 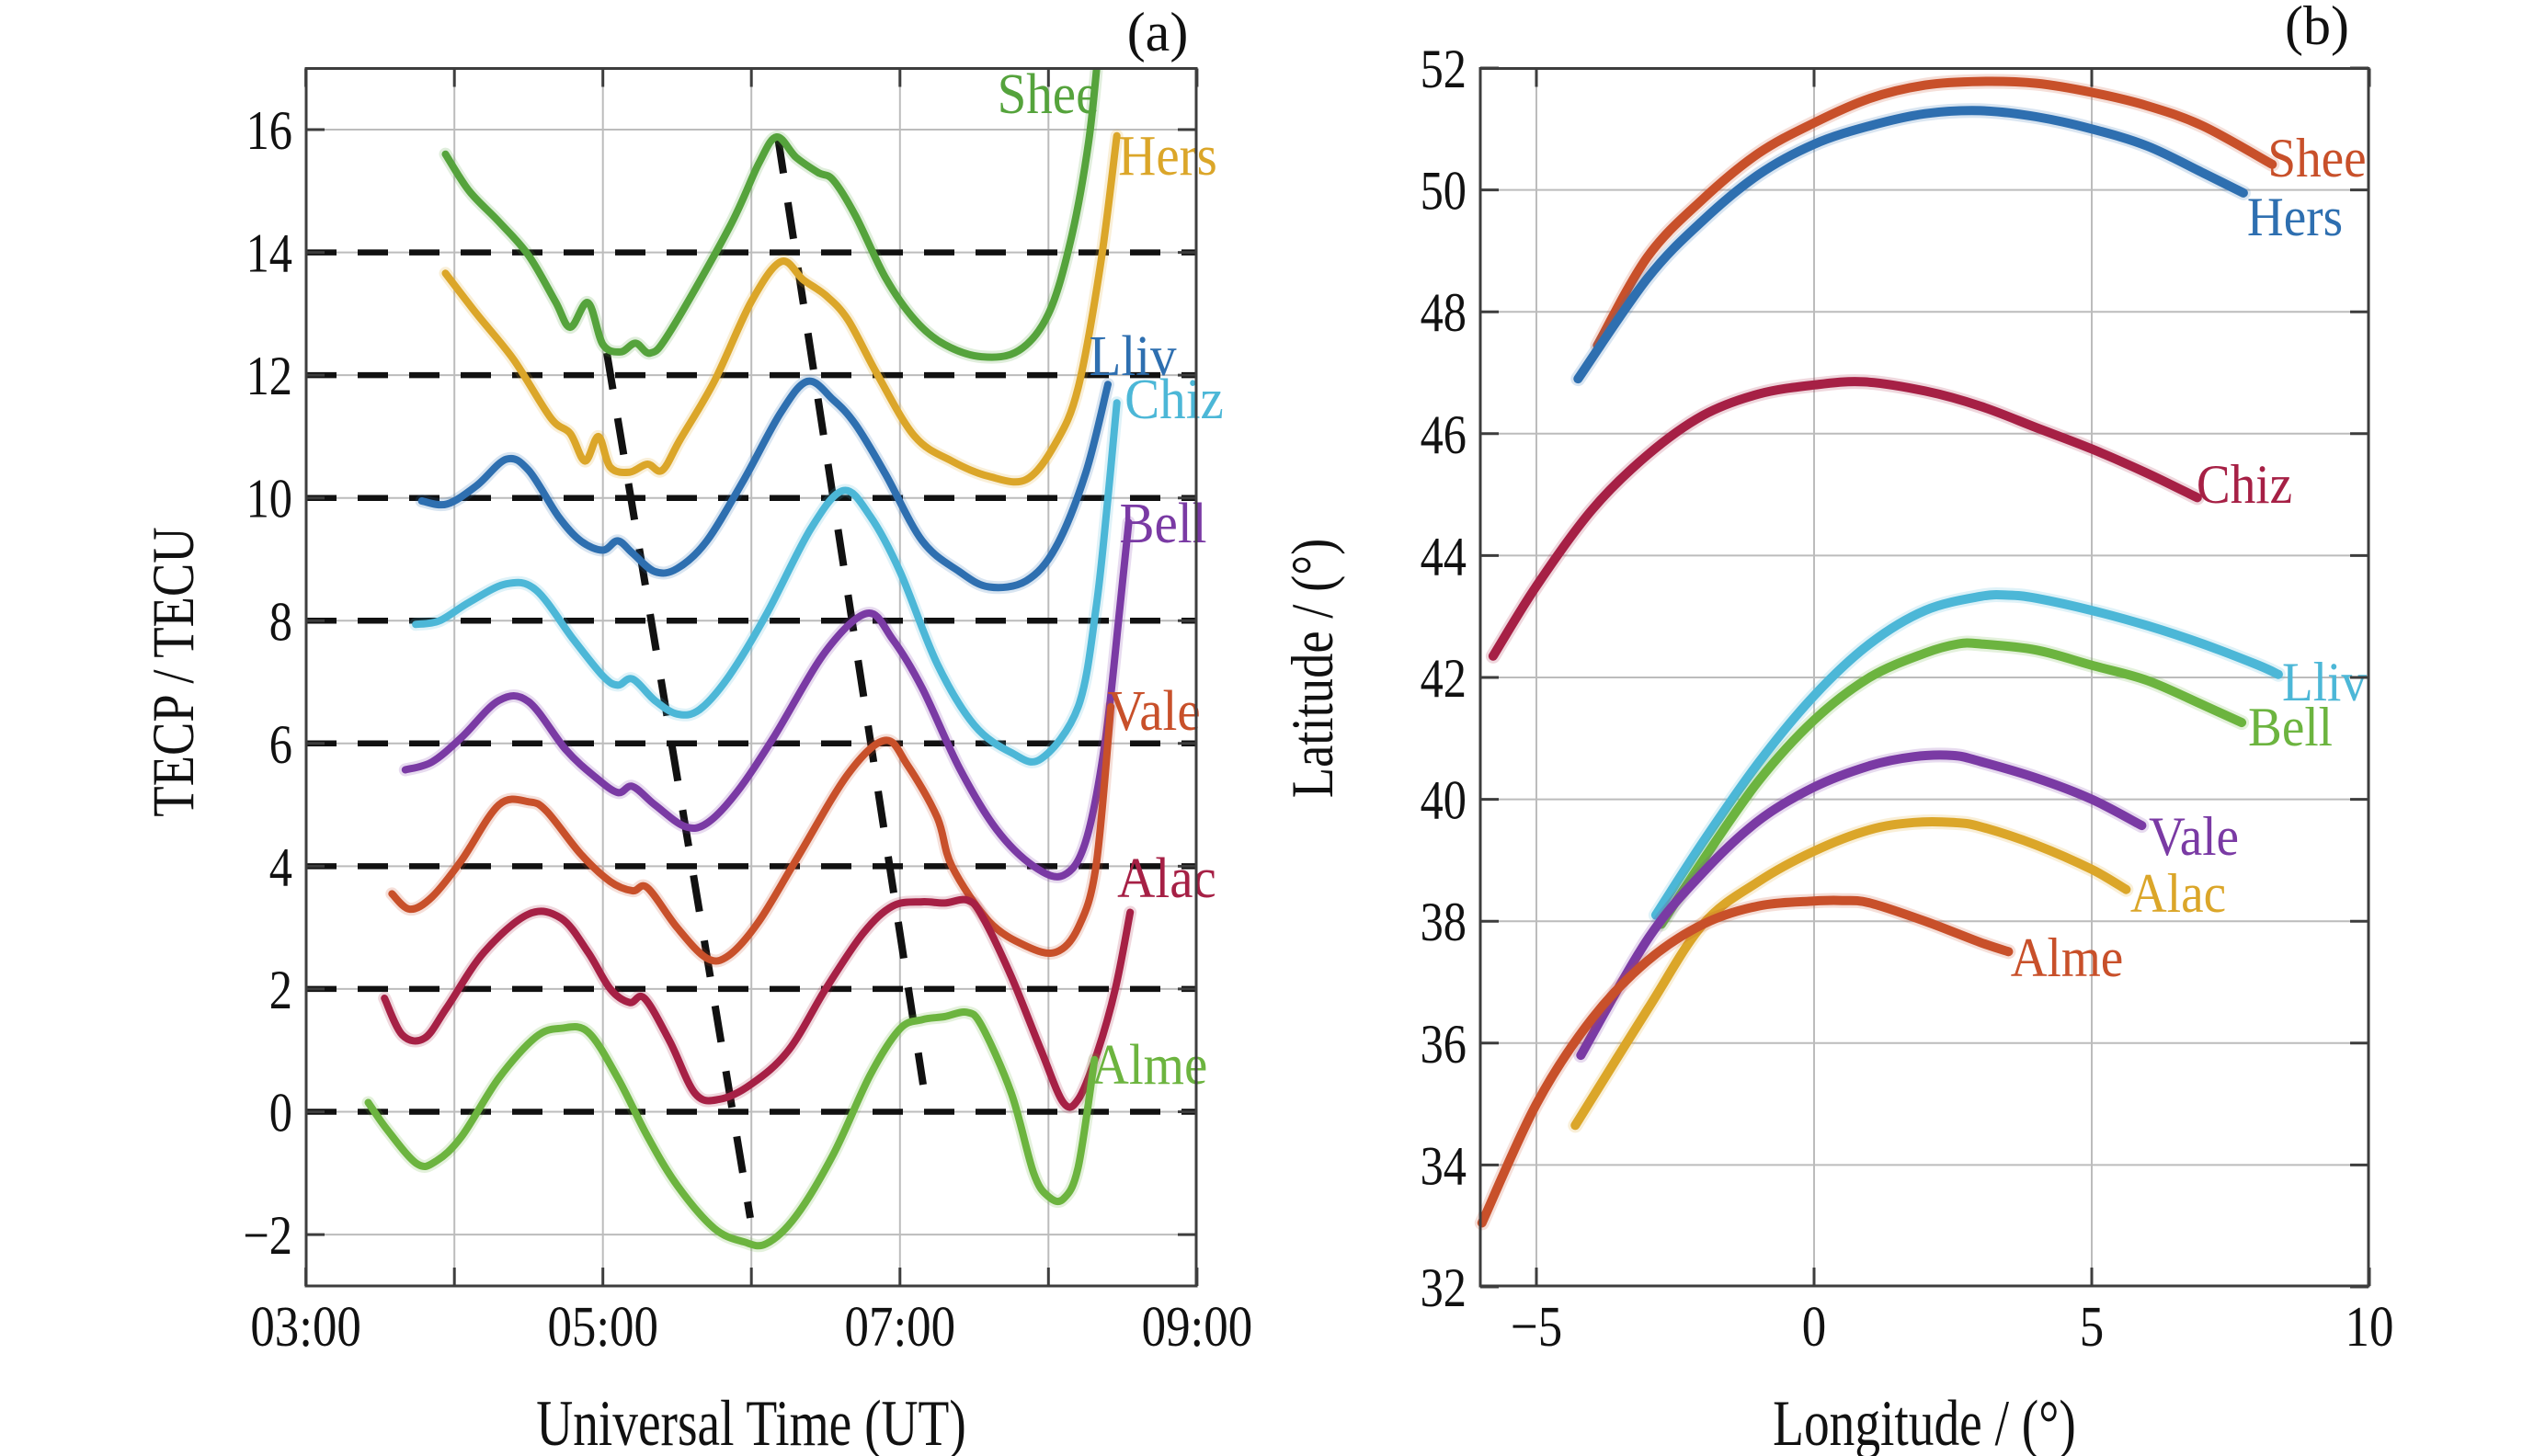 I want to click on svg-text: Longitude / (°), so click(x=1925, y=1421).